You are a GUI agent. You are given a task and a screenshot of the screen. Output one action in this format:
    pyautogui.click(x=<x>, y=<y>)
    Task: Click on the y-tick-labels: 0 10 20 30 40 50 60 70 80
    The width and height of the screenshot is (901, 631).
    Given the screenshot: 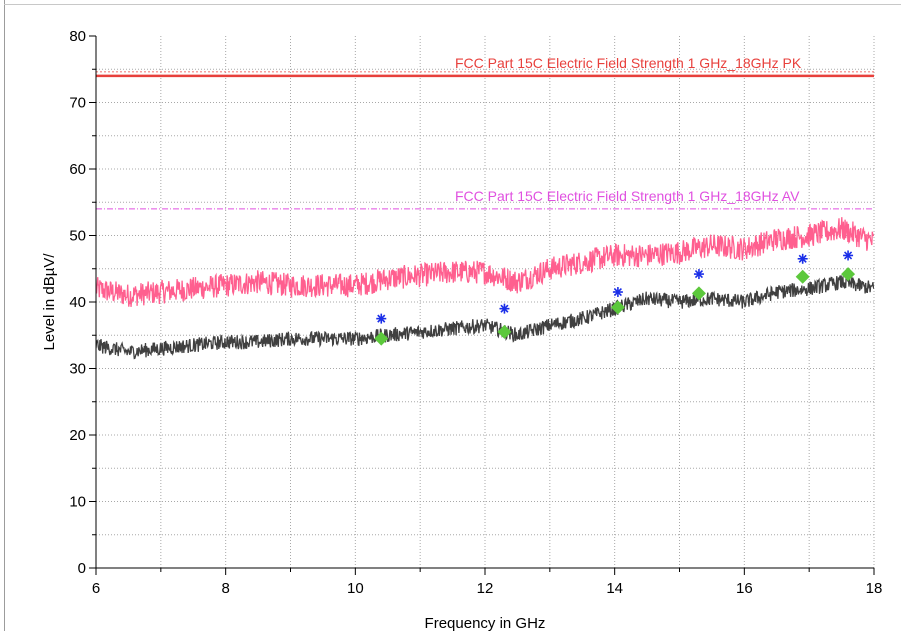 What is the action you would take?
    pyautogui.click(x=77, y=302)
    